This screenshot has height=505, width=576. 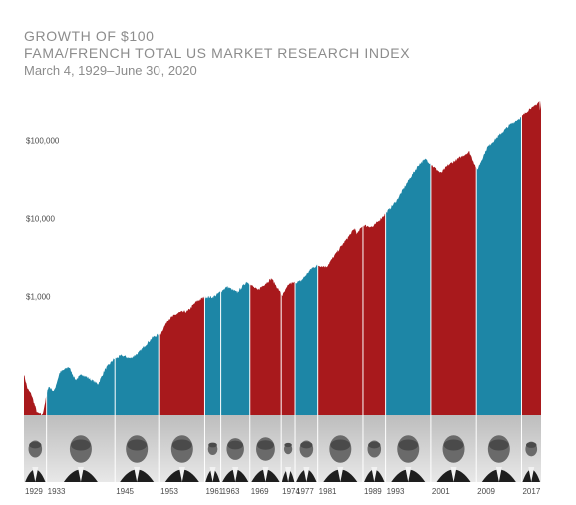 What do you see at coordinates (34, 491) in the screenshot?
I see `year-label: 1929` at bounding box center [34, 491].